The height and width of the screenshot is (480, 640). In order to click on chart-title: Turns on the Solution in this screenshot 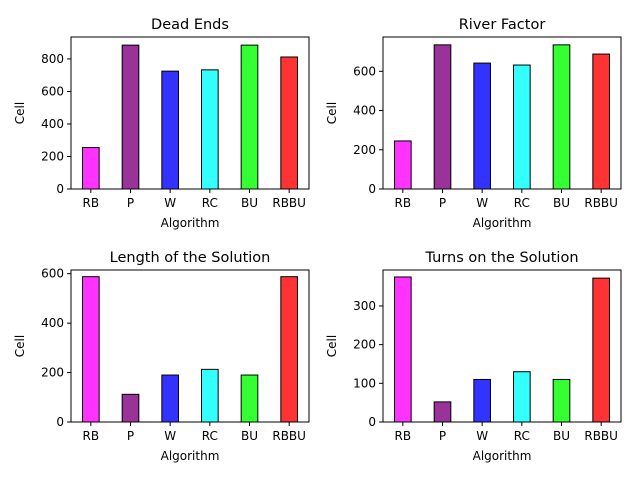, I will do `click(501, 258)`.